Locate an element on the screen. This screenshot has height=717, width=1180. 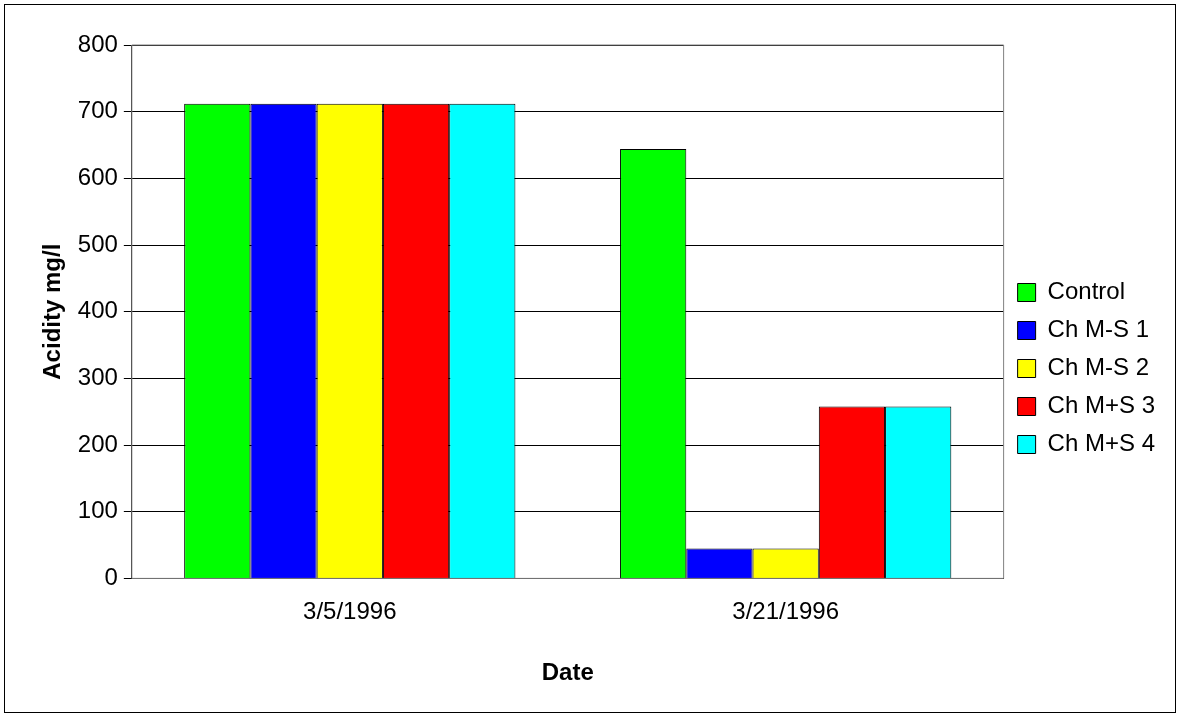
y-tick-label: 700 is located at coordinates (97, 110).